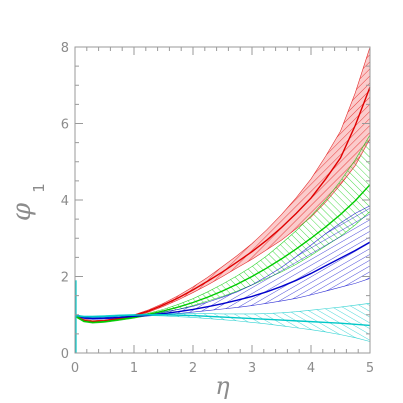 The image size is (403, 403). I want to click on y-axis-label: φ, so click(22, 211).